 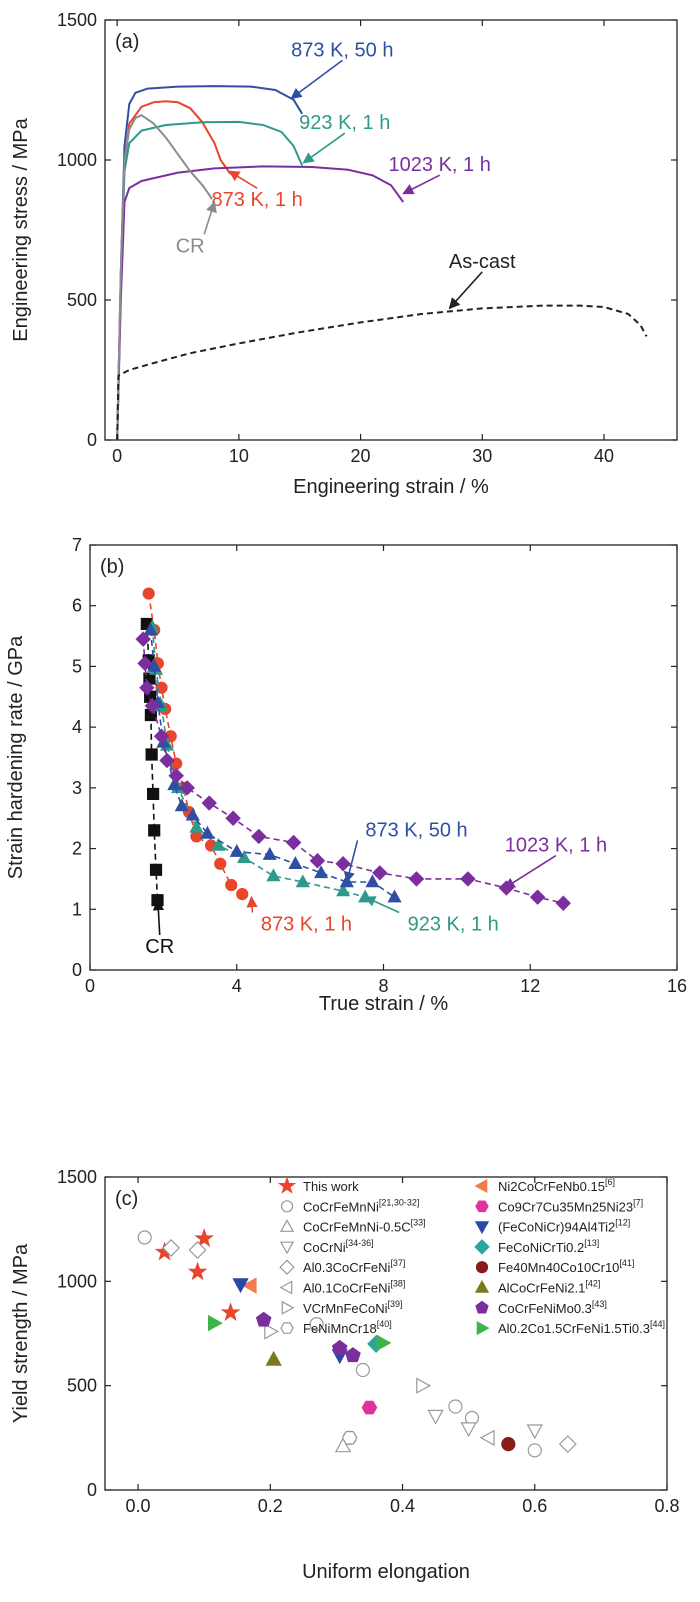 I want to click on annotation-label: CR, so click(x=159, y=947).